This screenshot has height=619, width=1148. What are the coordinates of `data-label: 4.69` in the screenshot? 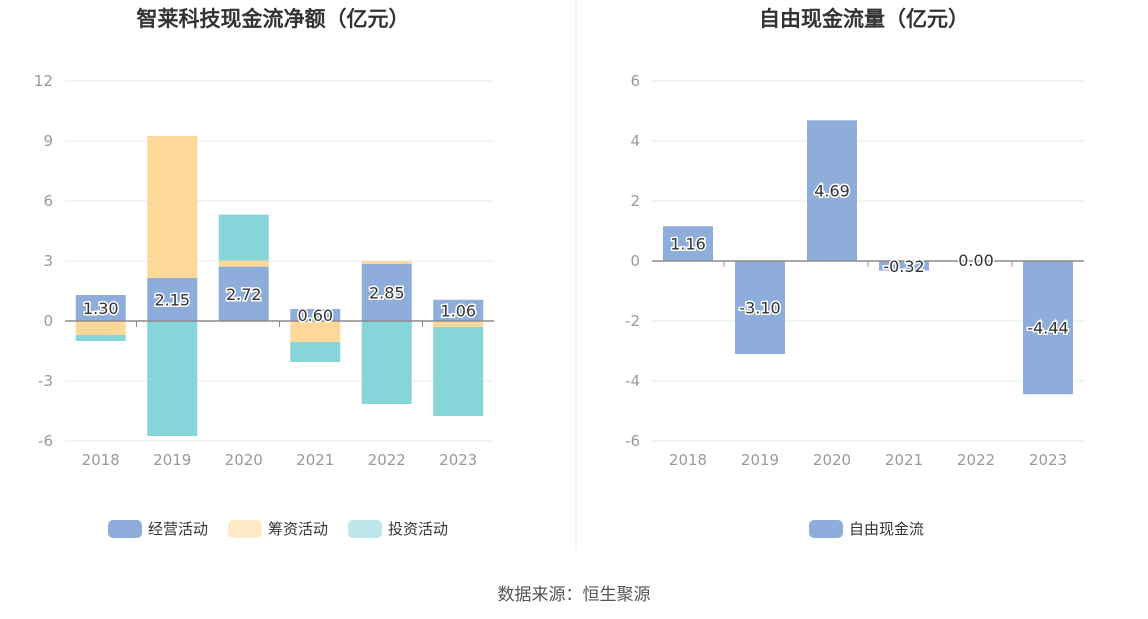 It's located at (832, 191).